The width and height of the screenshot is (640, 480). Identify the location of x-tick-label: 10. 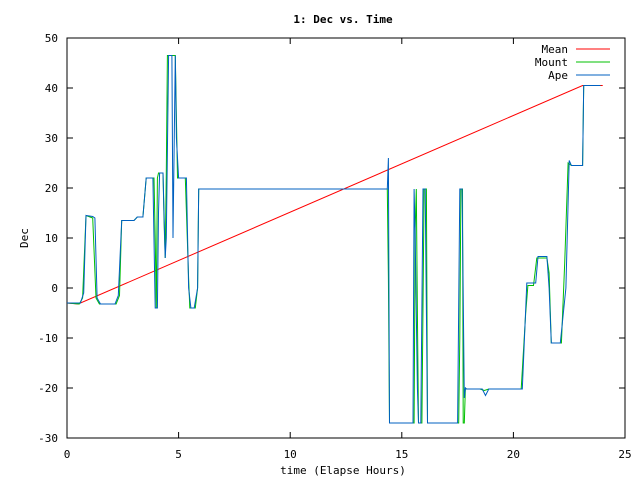
(290, 454).